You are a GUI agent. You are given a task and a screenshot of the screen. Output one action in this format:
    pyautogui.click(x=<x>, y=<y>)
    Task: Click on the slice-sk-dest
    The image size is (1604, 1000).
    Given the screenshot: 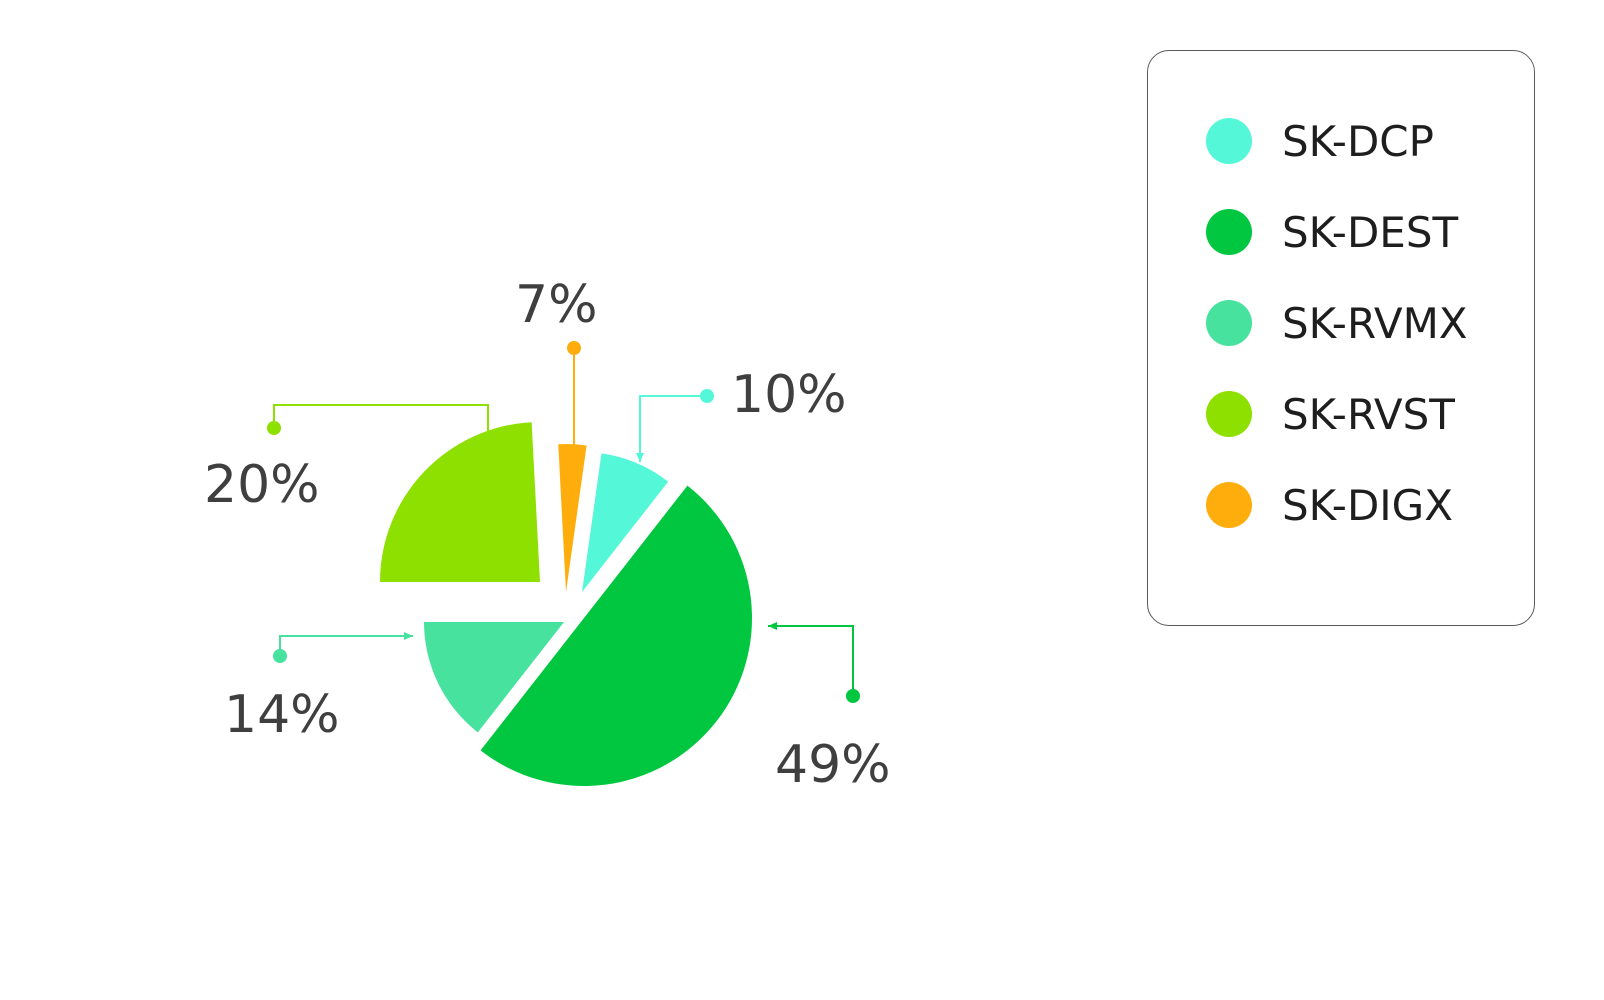 What is the action you would take?
    pyautogui.click(x=616, y=635)
    